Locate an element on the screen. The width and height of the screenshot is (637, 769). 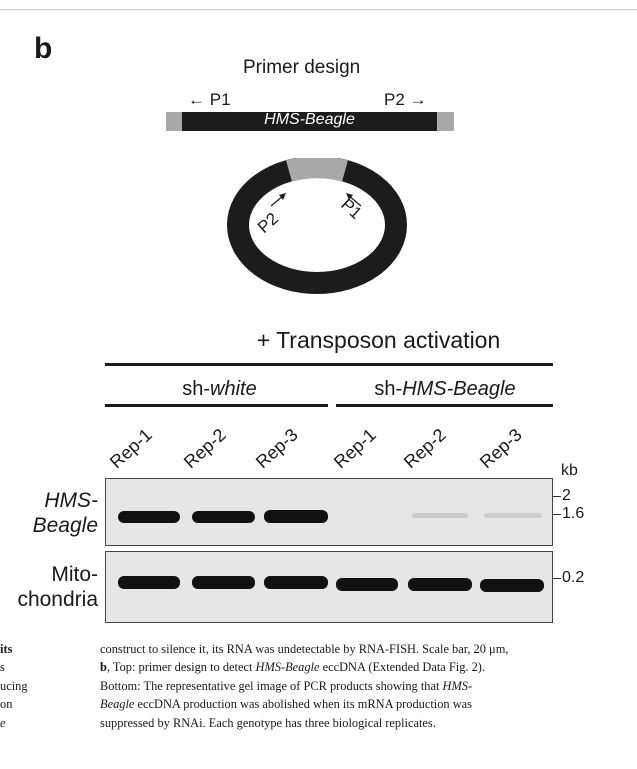
left-arrow-icon: ← is located at coordinates (196, 99).